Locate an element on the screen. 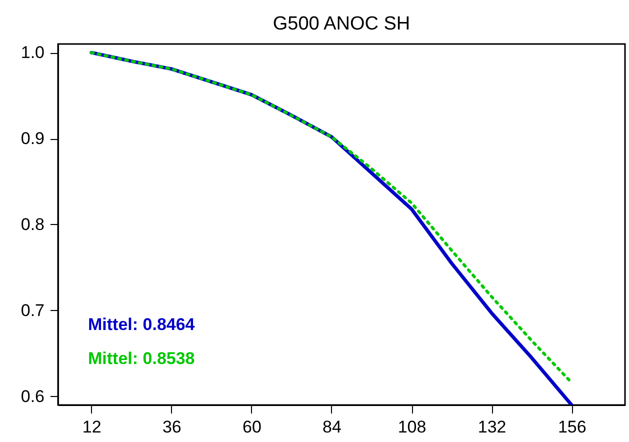 The width and height of the screenshot is (629, 442). x-tick-label: 84 is located at coordinates (332, 427).